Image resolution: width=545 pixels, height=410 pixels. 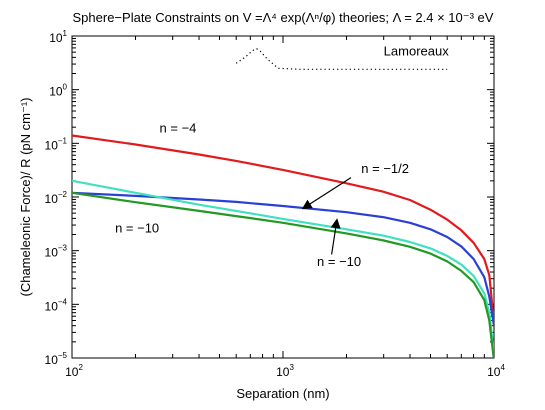 I want to click on x-tick-label: 10³, so click(x=285, y=371).